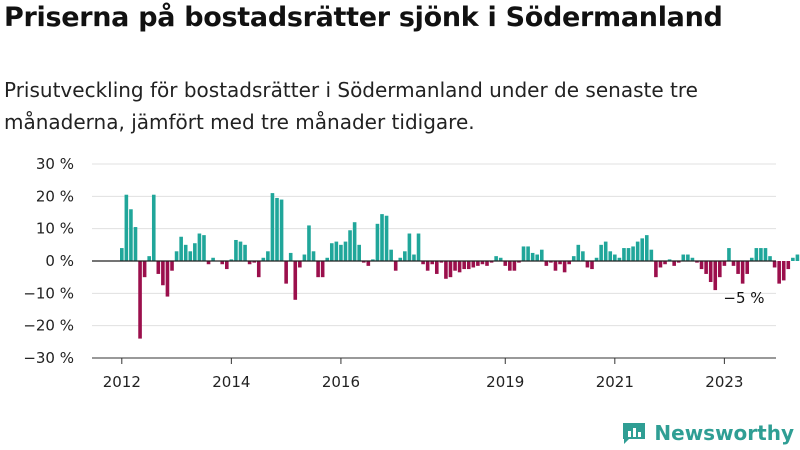 Image resolution: width=800 pixels, height=450 pixels. Describe the element at coordinates (122, 382) in the screenshot. I see `x-tick-label: 2012` at that location.